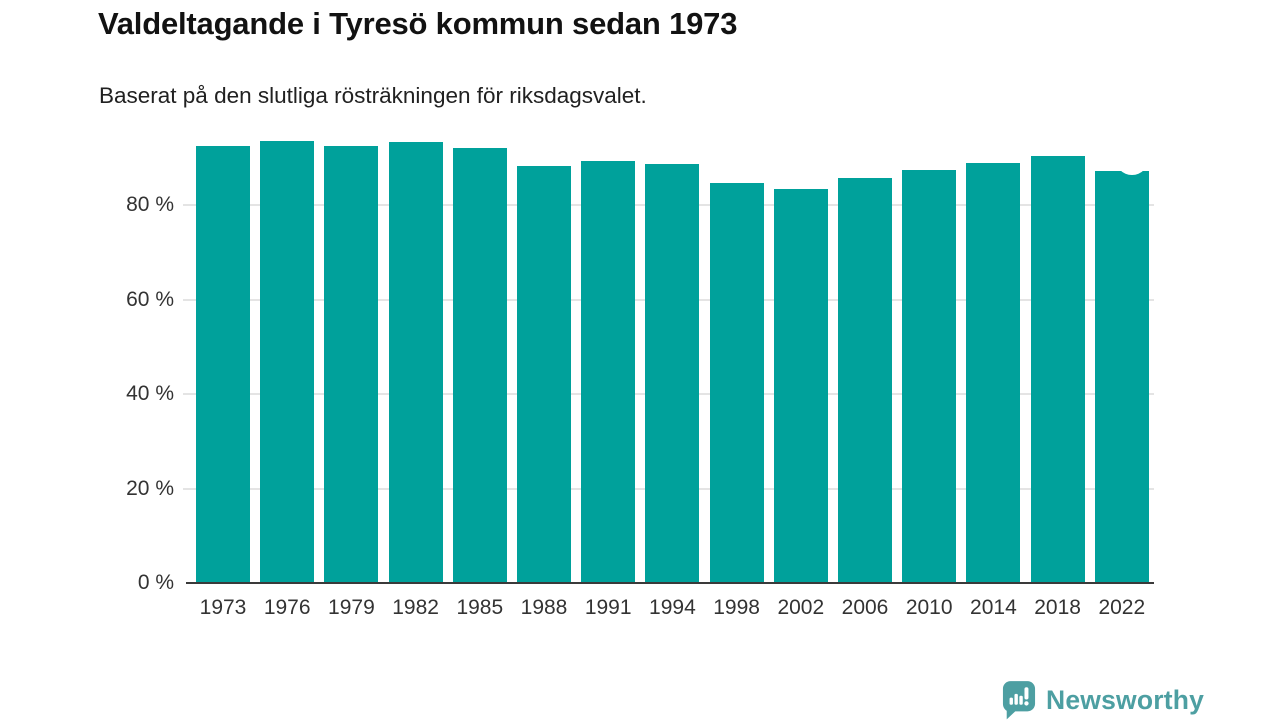 The height and width of the screenshot is (720, 1280). What do you see at coordinates (608, 371) in the screenshot?
I see `bar-1991` at bounding box center [608, 371].